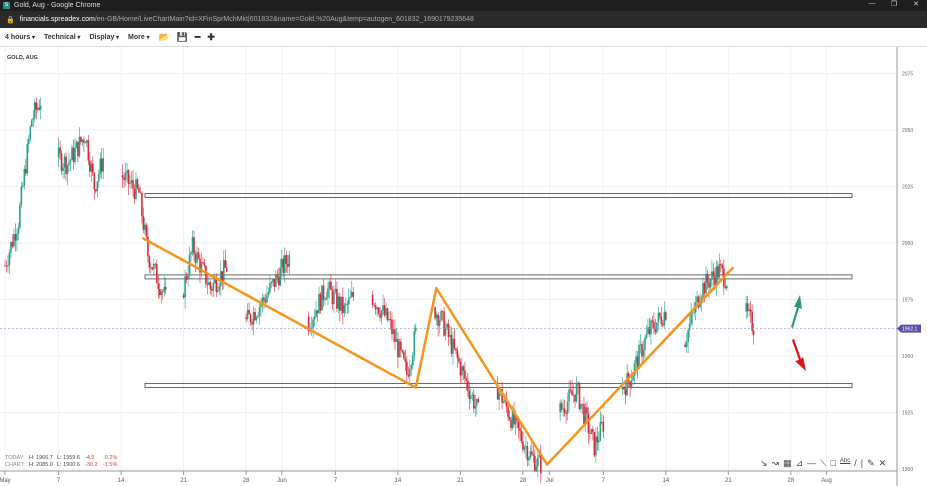 The image size is (927, 486). I want to click on y-tick-label: 1975, so click(907, 301).